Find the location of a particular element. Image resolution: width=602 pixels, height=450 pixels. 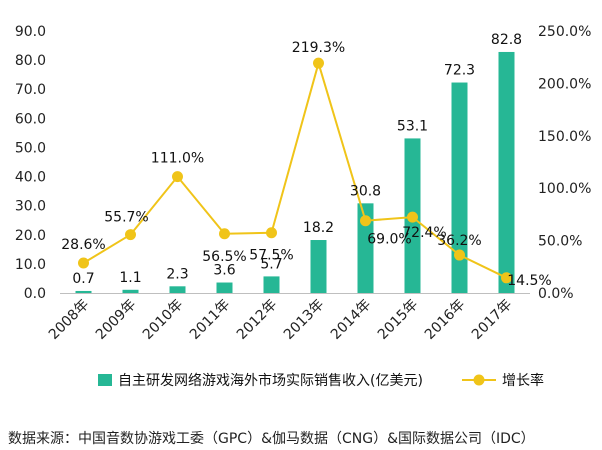

growth-value-label: 111.0% is located at coordinates (177, 159).